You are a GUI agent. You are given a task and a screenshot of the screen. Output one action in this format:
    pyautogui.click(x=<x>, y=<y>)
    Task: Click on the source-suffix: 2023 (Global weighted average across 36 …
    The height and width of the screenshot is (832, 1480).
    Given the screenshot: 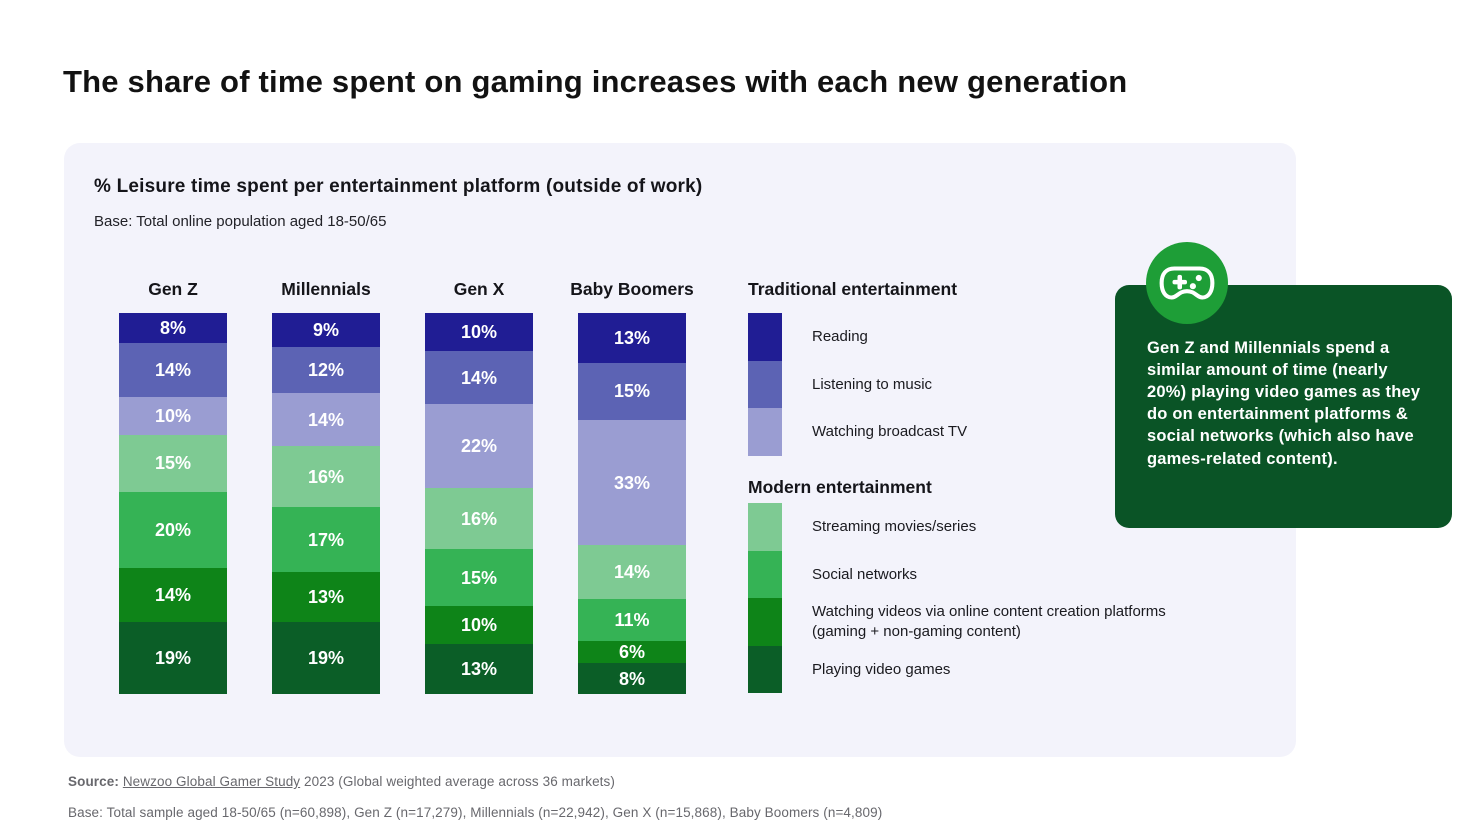 What is the action you would take?
    pyautogui.click(x=457, y=781)
    